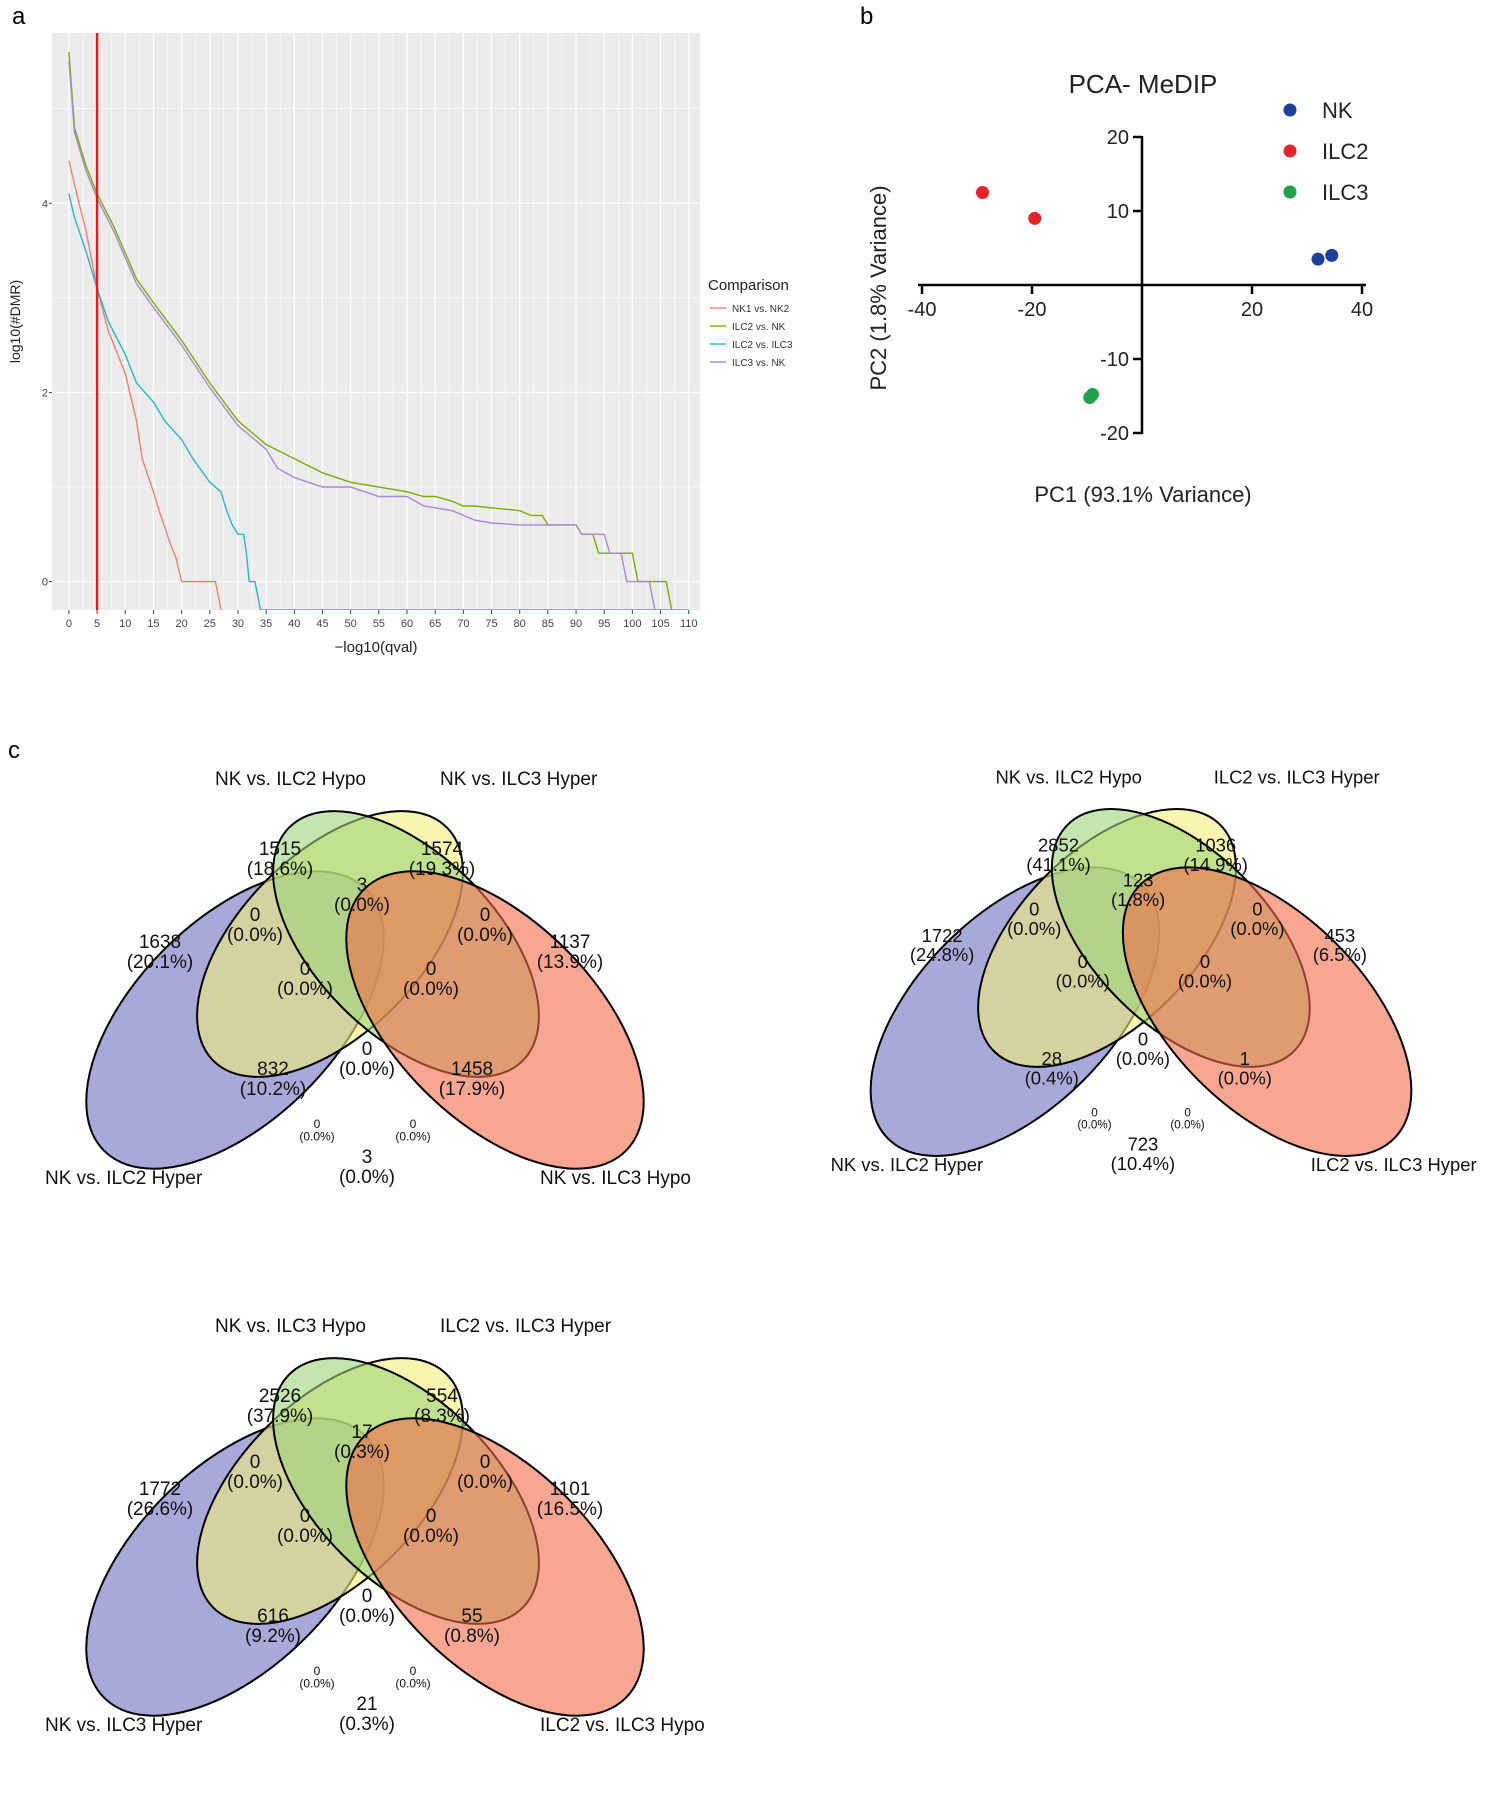 This screenshot has width=1503, height=1800. I want to click on venn-region-count: 1515, so click(280, 849).